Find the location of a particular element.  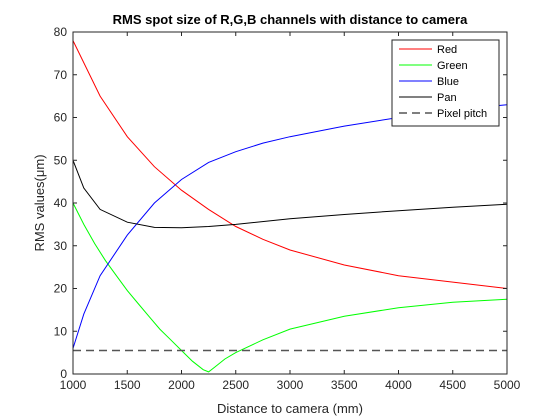

legend: Red Green Blue Pan Pixel pitch is located at coordinates (445, 83).